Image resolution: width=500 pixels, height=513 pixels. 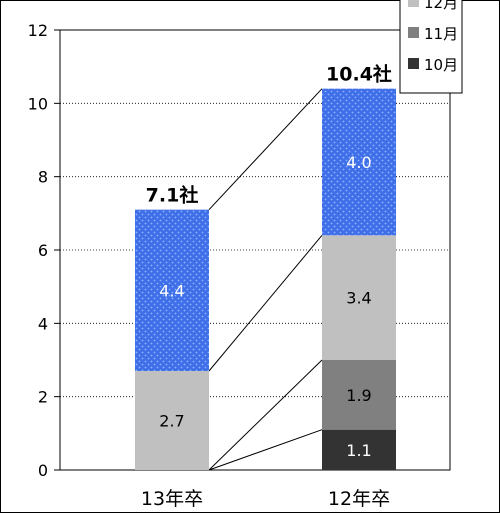 What do you see at coordinates (38, 30) in the screenshot?
I see `y-tick-label: 12` at bounding box center [38, 30].